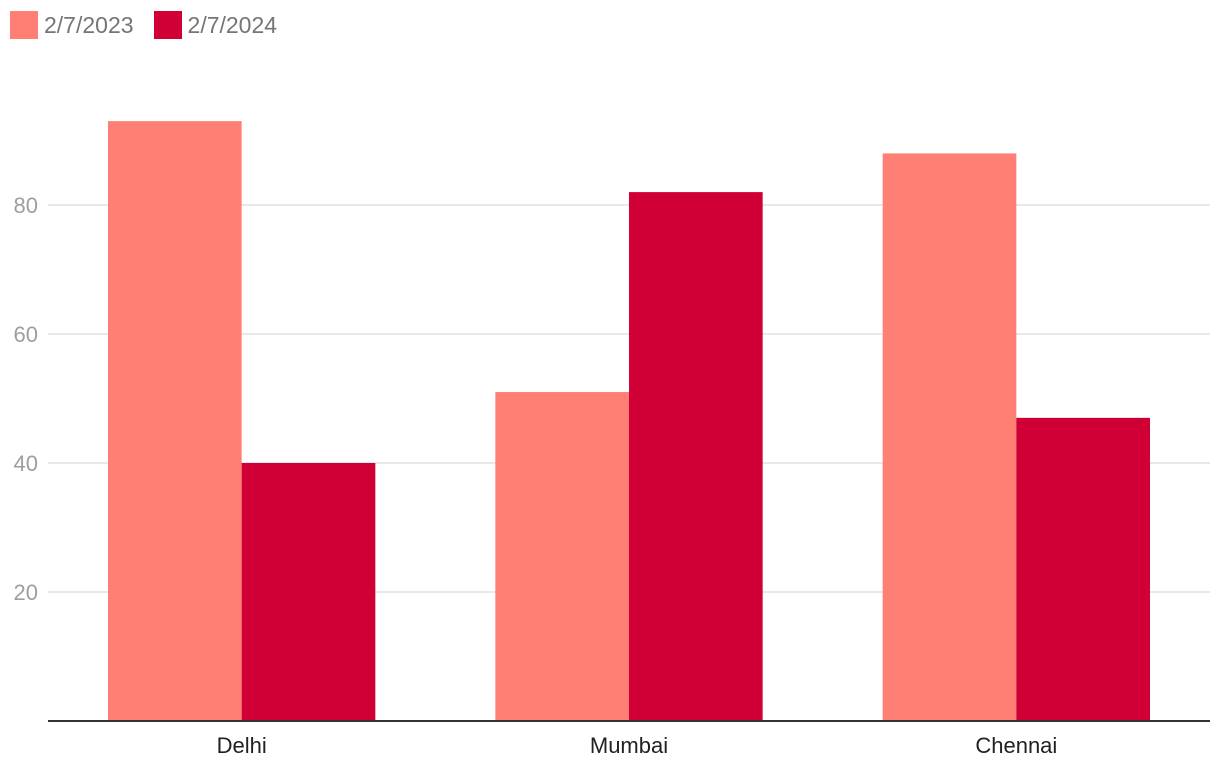 This screenshot has width=1220, height=778. What do you see at coordinates (1016, 745) in the screenshot?
I see `x-tick-label: Chennai` at bounding box center [1016, 745].